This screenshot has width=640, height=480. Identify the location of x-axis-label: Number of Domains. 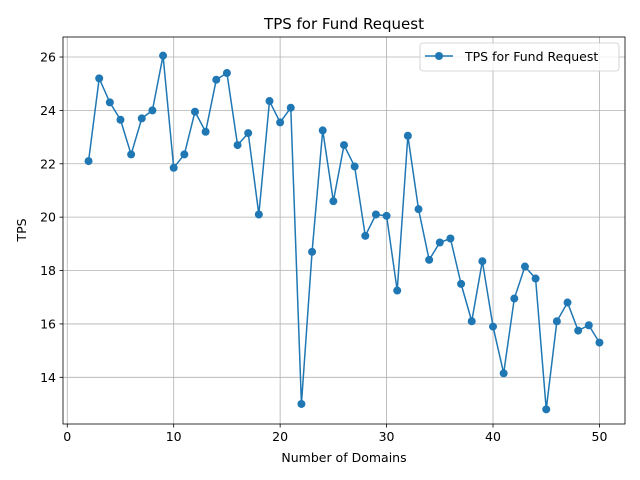
(343, 457).